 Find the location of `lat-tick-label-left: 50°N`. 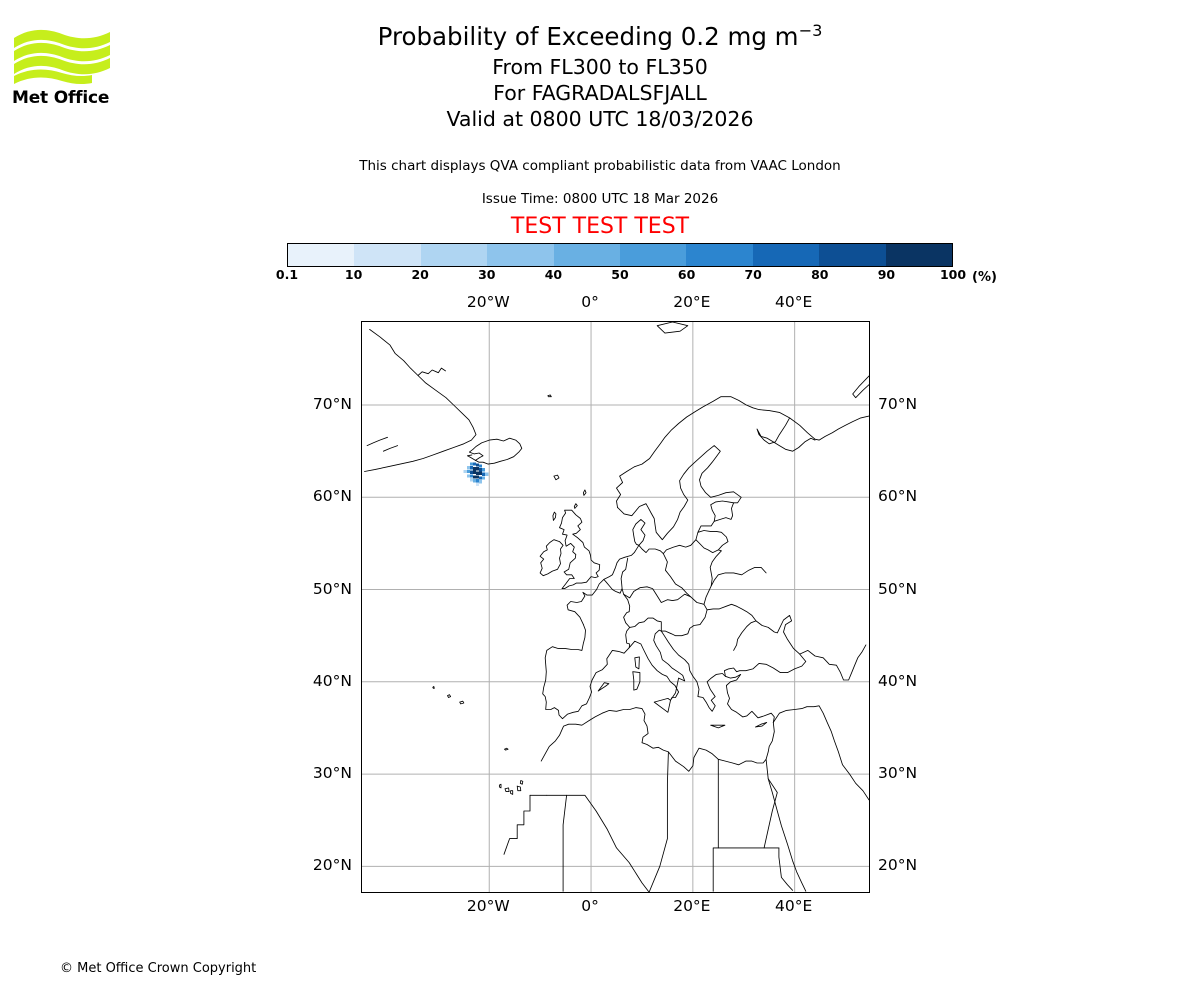

lat-tick-label-left: 50°N is located at coordinates (332, 588).